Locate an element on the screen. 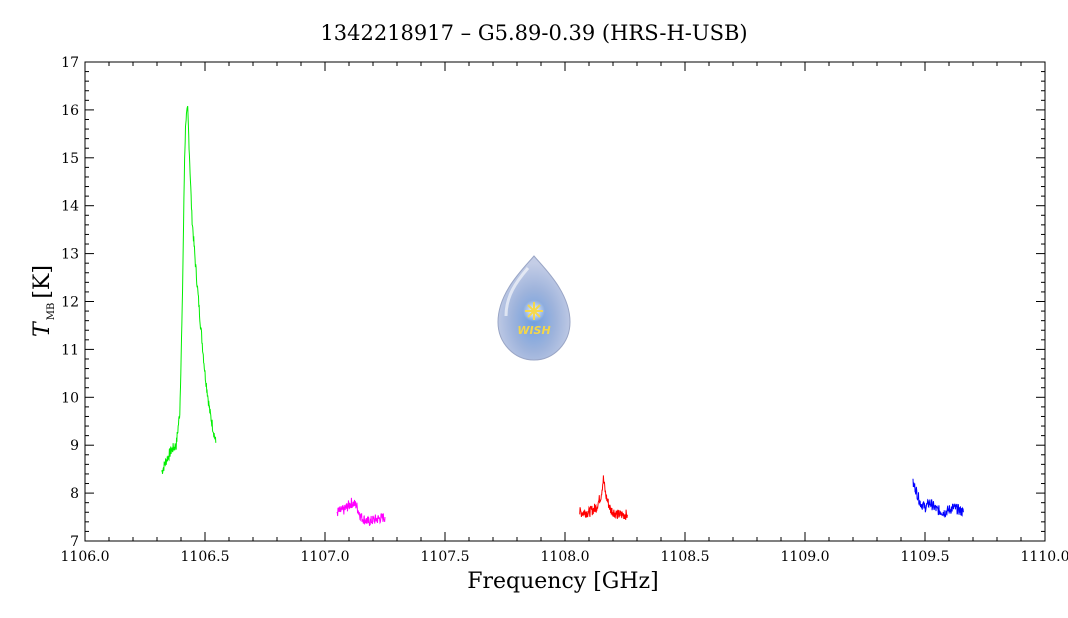 This screenshot has height=618, width=1068. star-icon is located at coordinates (534, 311).